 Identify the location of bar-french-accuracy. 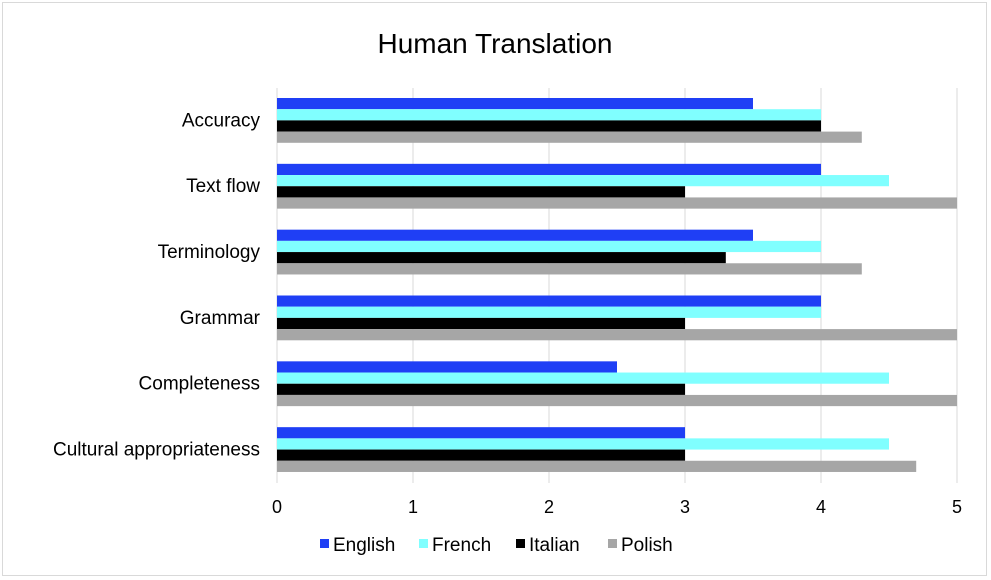
(549, 115).